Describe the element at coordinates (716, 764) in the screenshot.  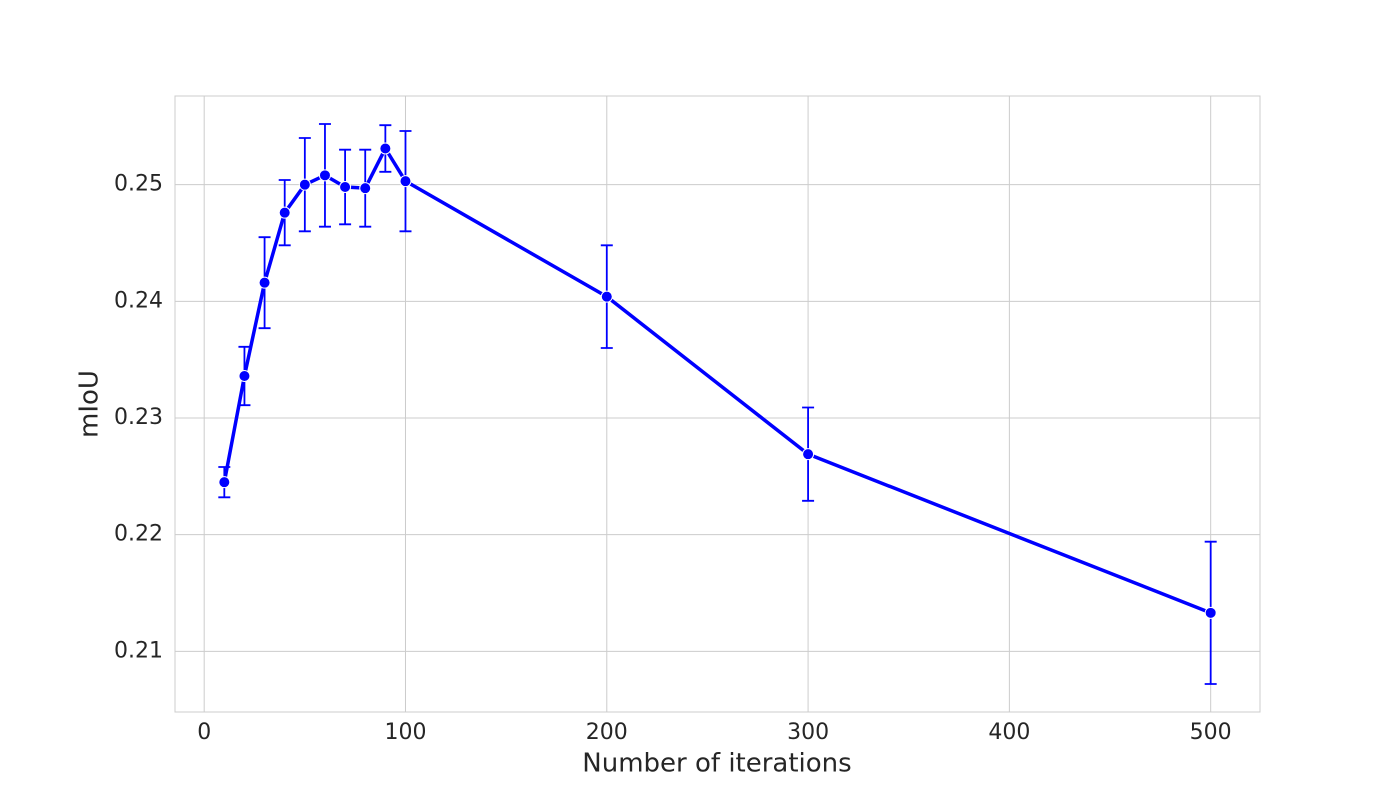
I see `x-axis-label: Number of iterations` at that location.